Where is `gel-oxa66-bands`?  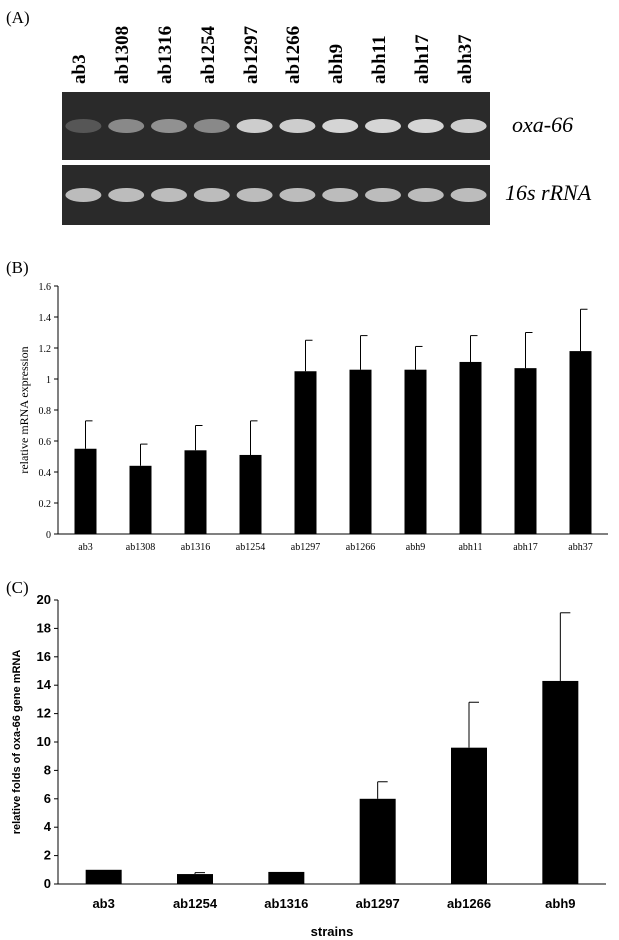 gel-oxa66-bands is located at coordinates (276, 126).